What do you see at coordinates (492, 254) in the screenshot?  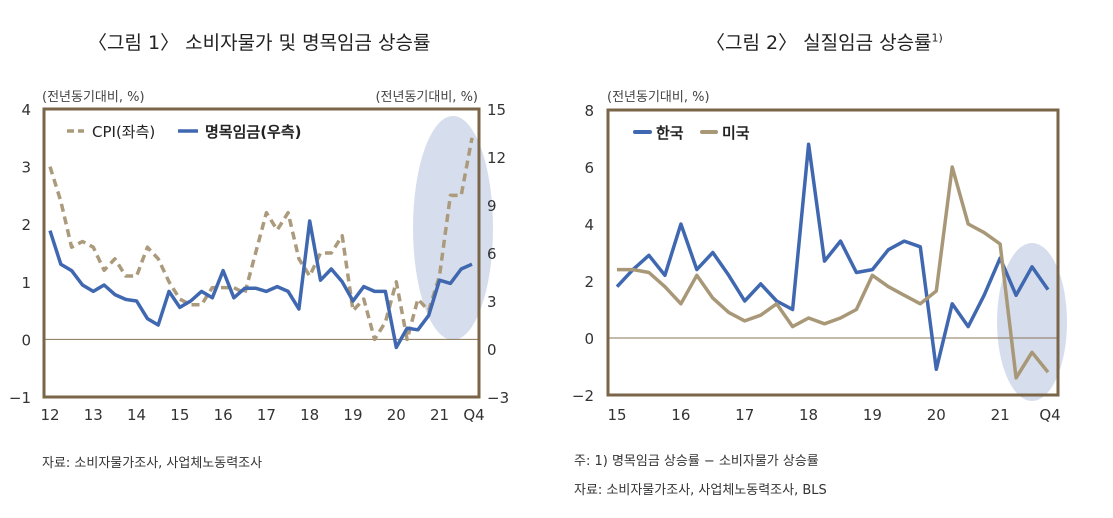 I see `y-right-tick-label: 6` at bounding box center [492, 254].